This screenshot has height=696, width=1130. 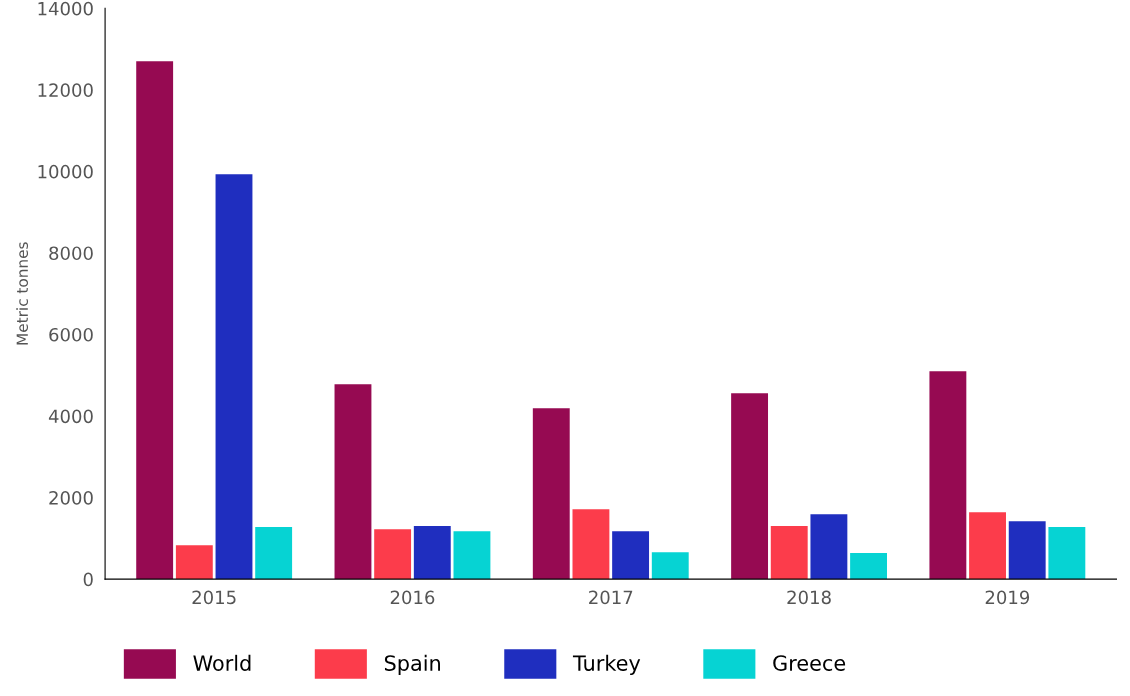 What do you see at coordinates (65, 90) in the screenshot?
I see `y-tick-label: 12000` at bounding box center [65, 90].